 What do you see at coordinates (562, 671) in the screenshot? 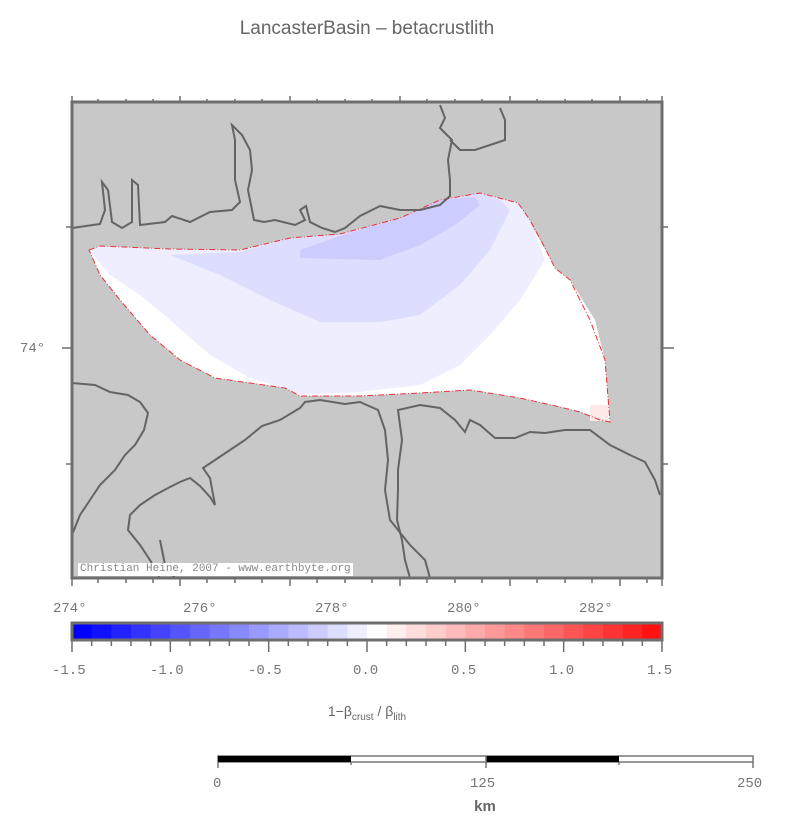
I see `colorbar-label-1.0: 1.0` at bounding box center [562, 671].